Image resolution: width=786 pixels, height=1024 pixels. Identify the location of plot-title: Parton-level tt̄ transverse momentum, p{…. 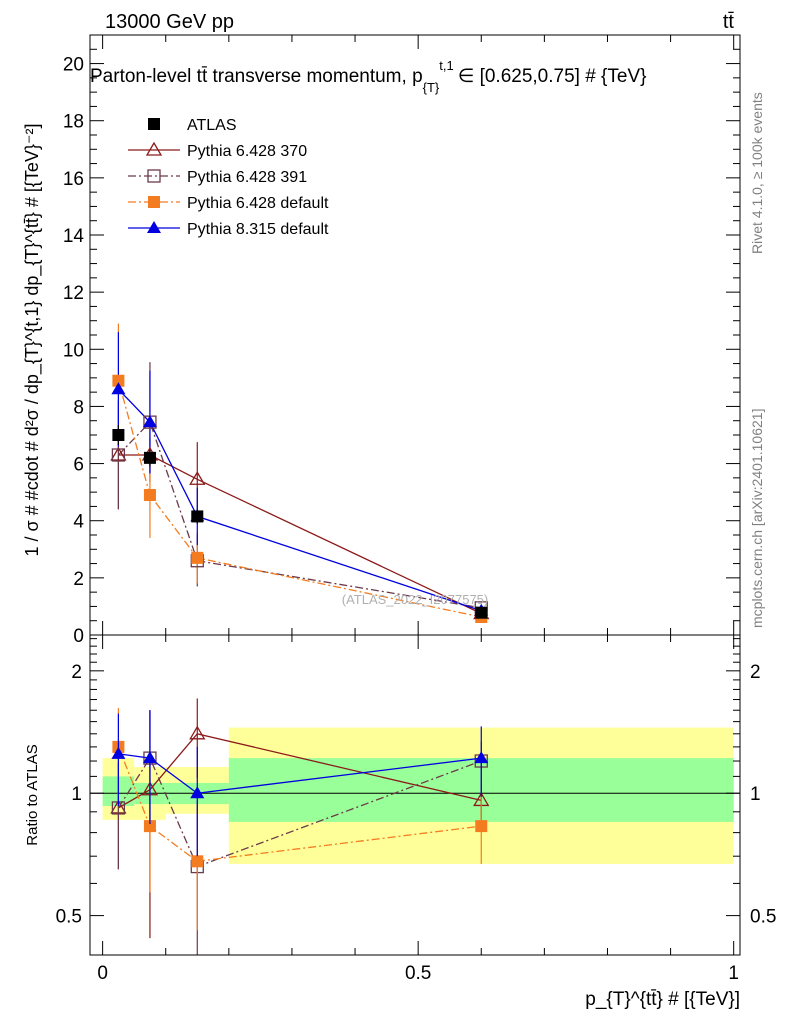
(368, 76).